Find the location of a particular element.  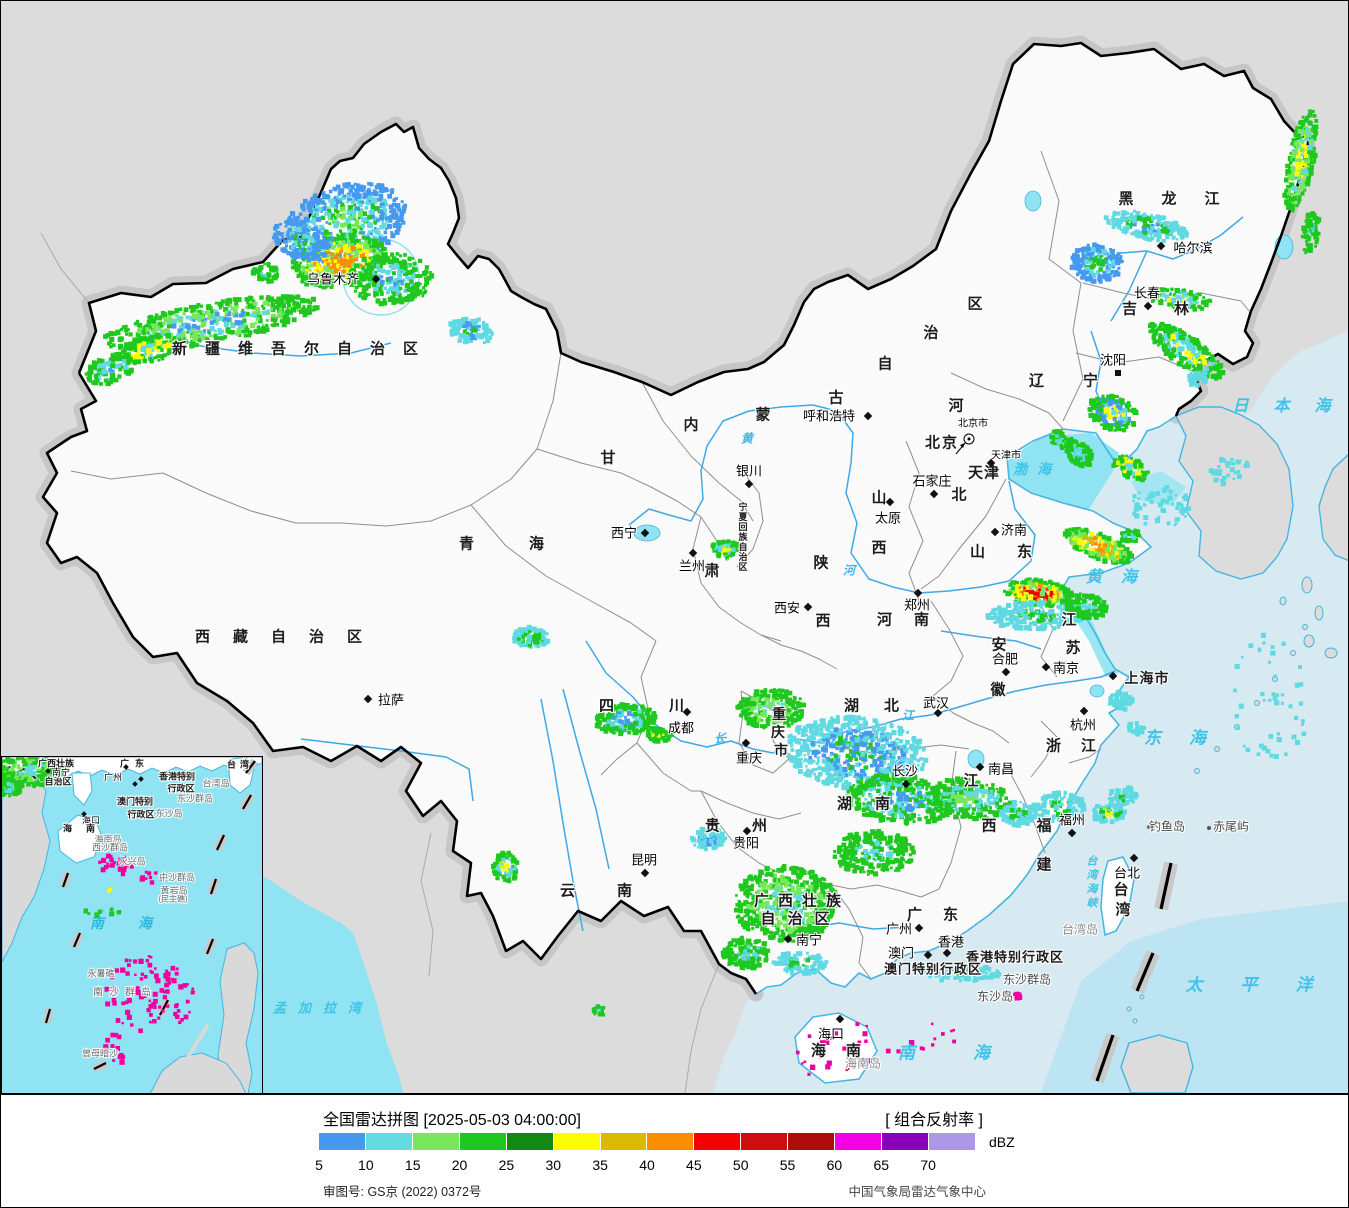

map-approval-number: 审图号: GS京 (2022) 0372号 is located at coordinates (402, 1192).